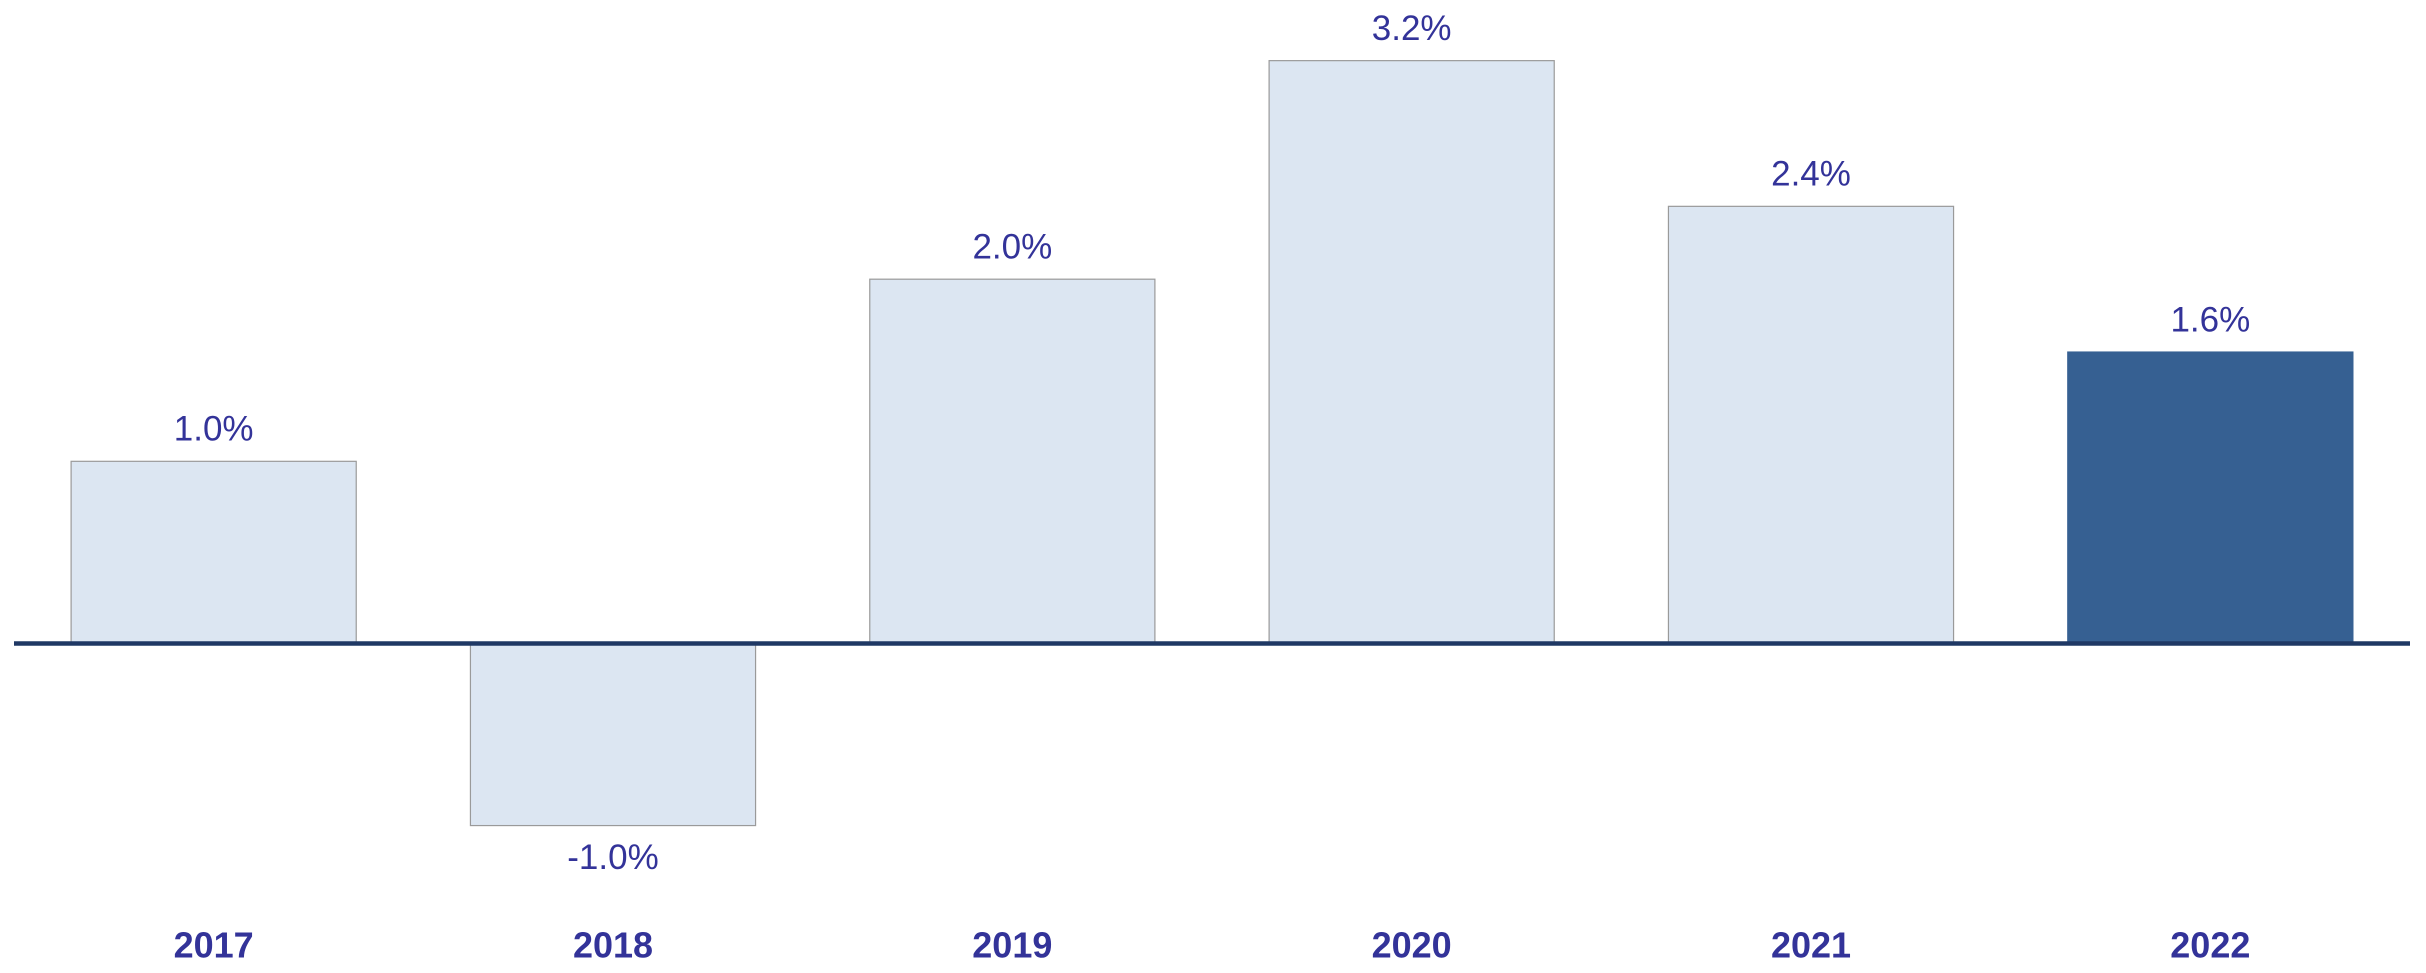  What do you see at coordinates (2210, 945) in the screenshot?
I see `x-tick-label: 2022` at bounding box center [2210, 945].